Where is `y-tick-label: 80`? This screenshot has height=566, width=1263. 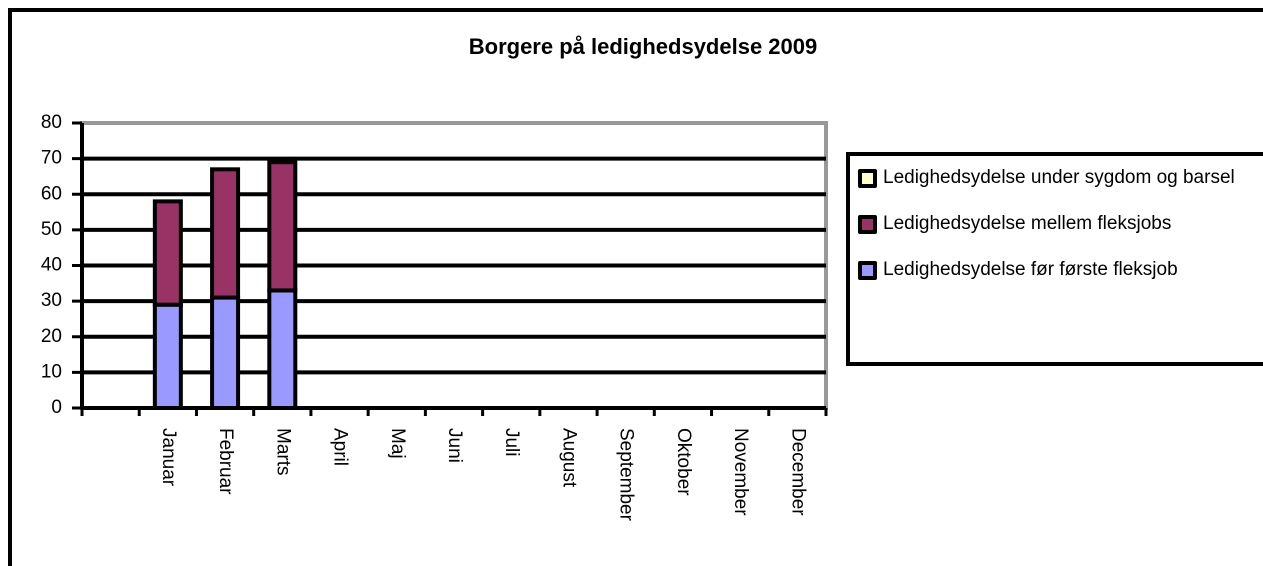
y-tick-label: 80 is located at coordinates (51, 122).